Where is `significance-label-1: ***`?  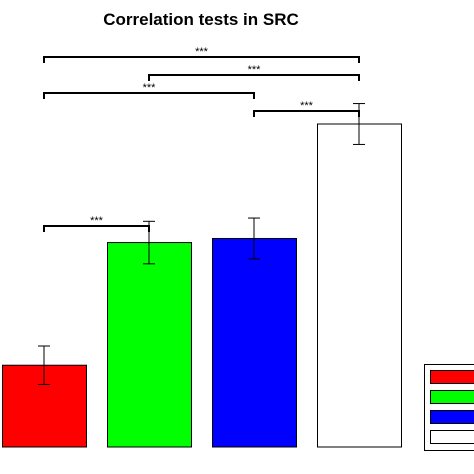 significance-label-1: *** is located at coordinates (202, 52).